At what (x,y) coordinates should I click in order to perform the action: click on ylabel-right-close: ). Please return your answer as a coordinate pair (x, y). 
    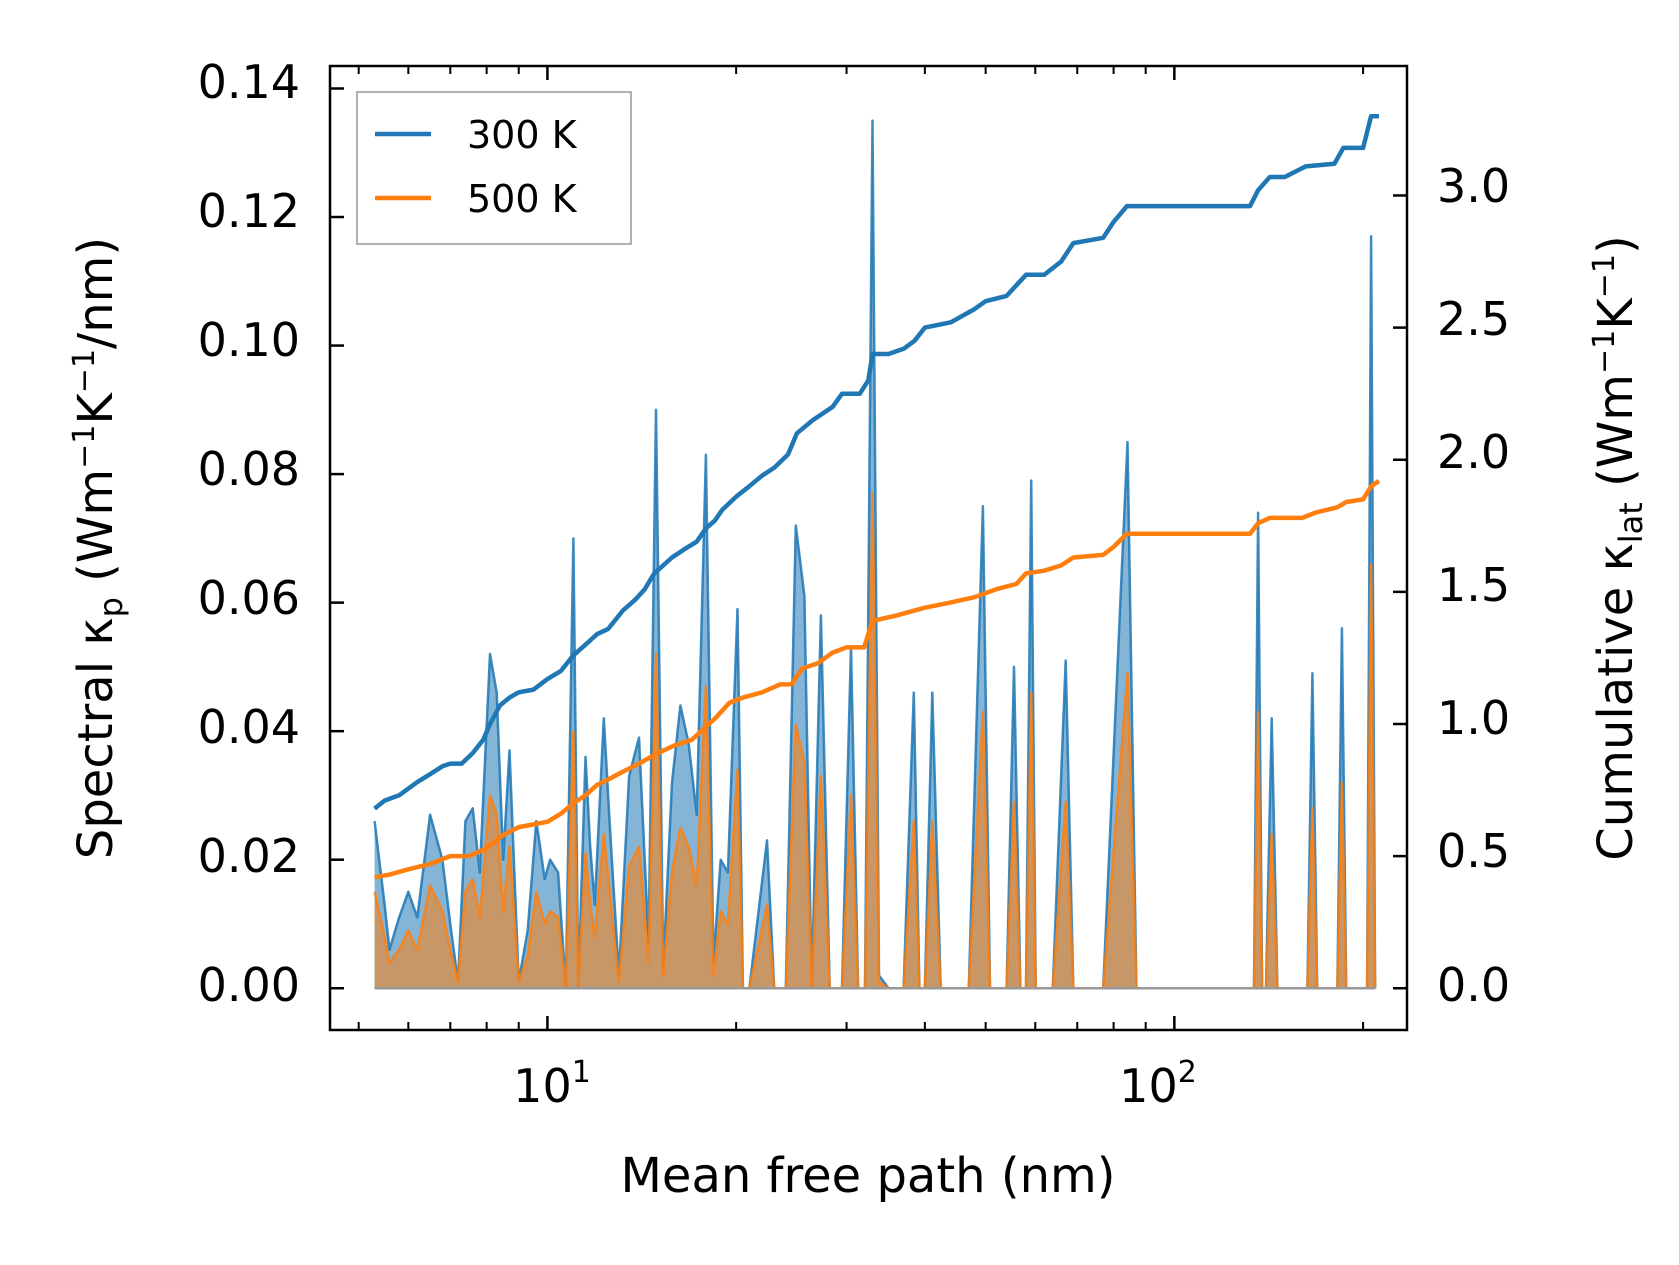
    Looking at the image, I should click on (1616, 244).